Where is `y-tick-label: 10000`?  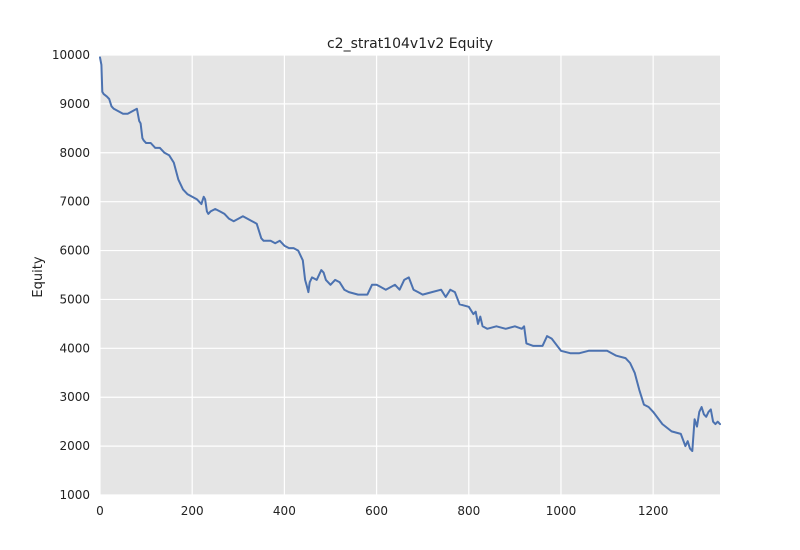
y-tick-label: 10000 is located at coordinates (71, 55).